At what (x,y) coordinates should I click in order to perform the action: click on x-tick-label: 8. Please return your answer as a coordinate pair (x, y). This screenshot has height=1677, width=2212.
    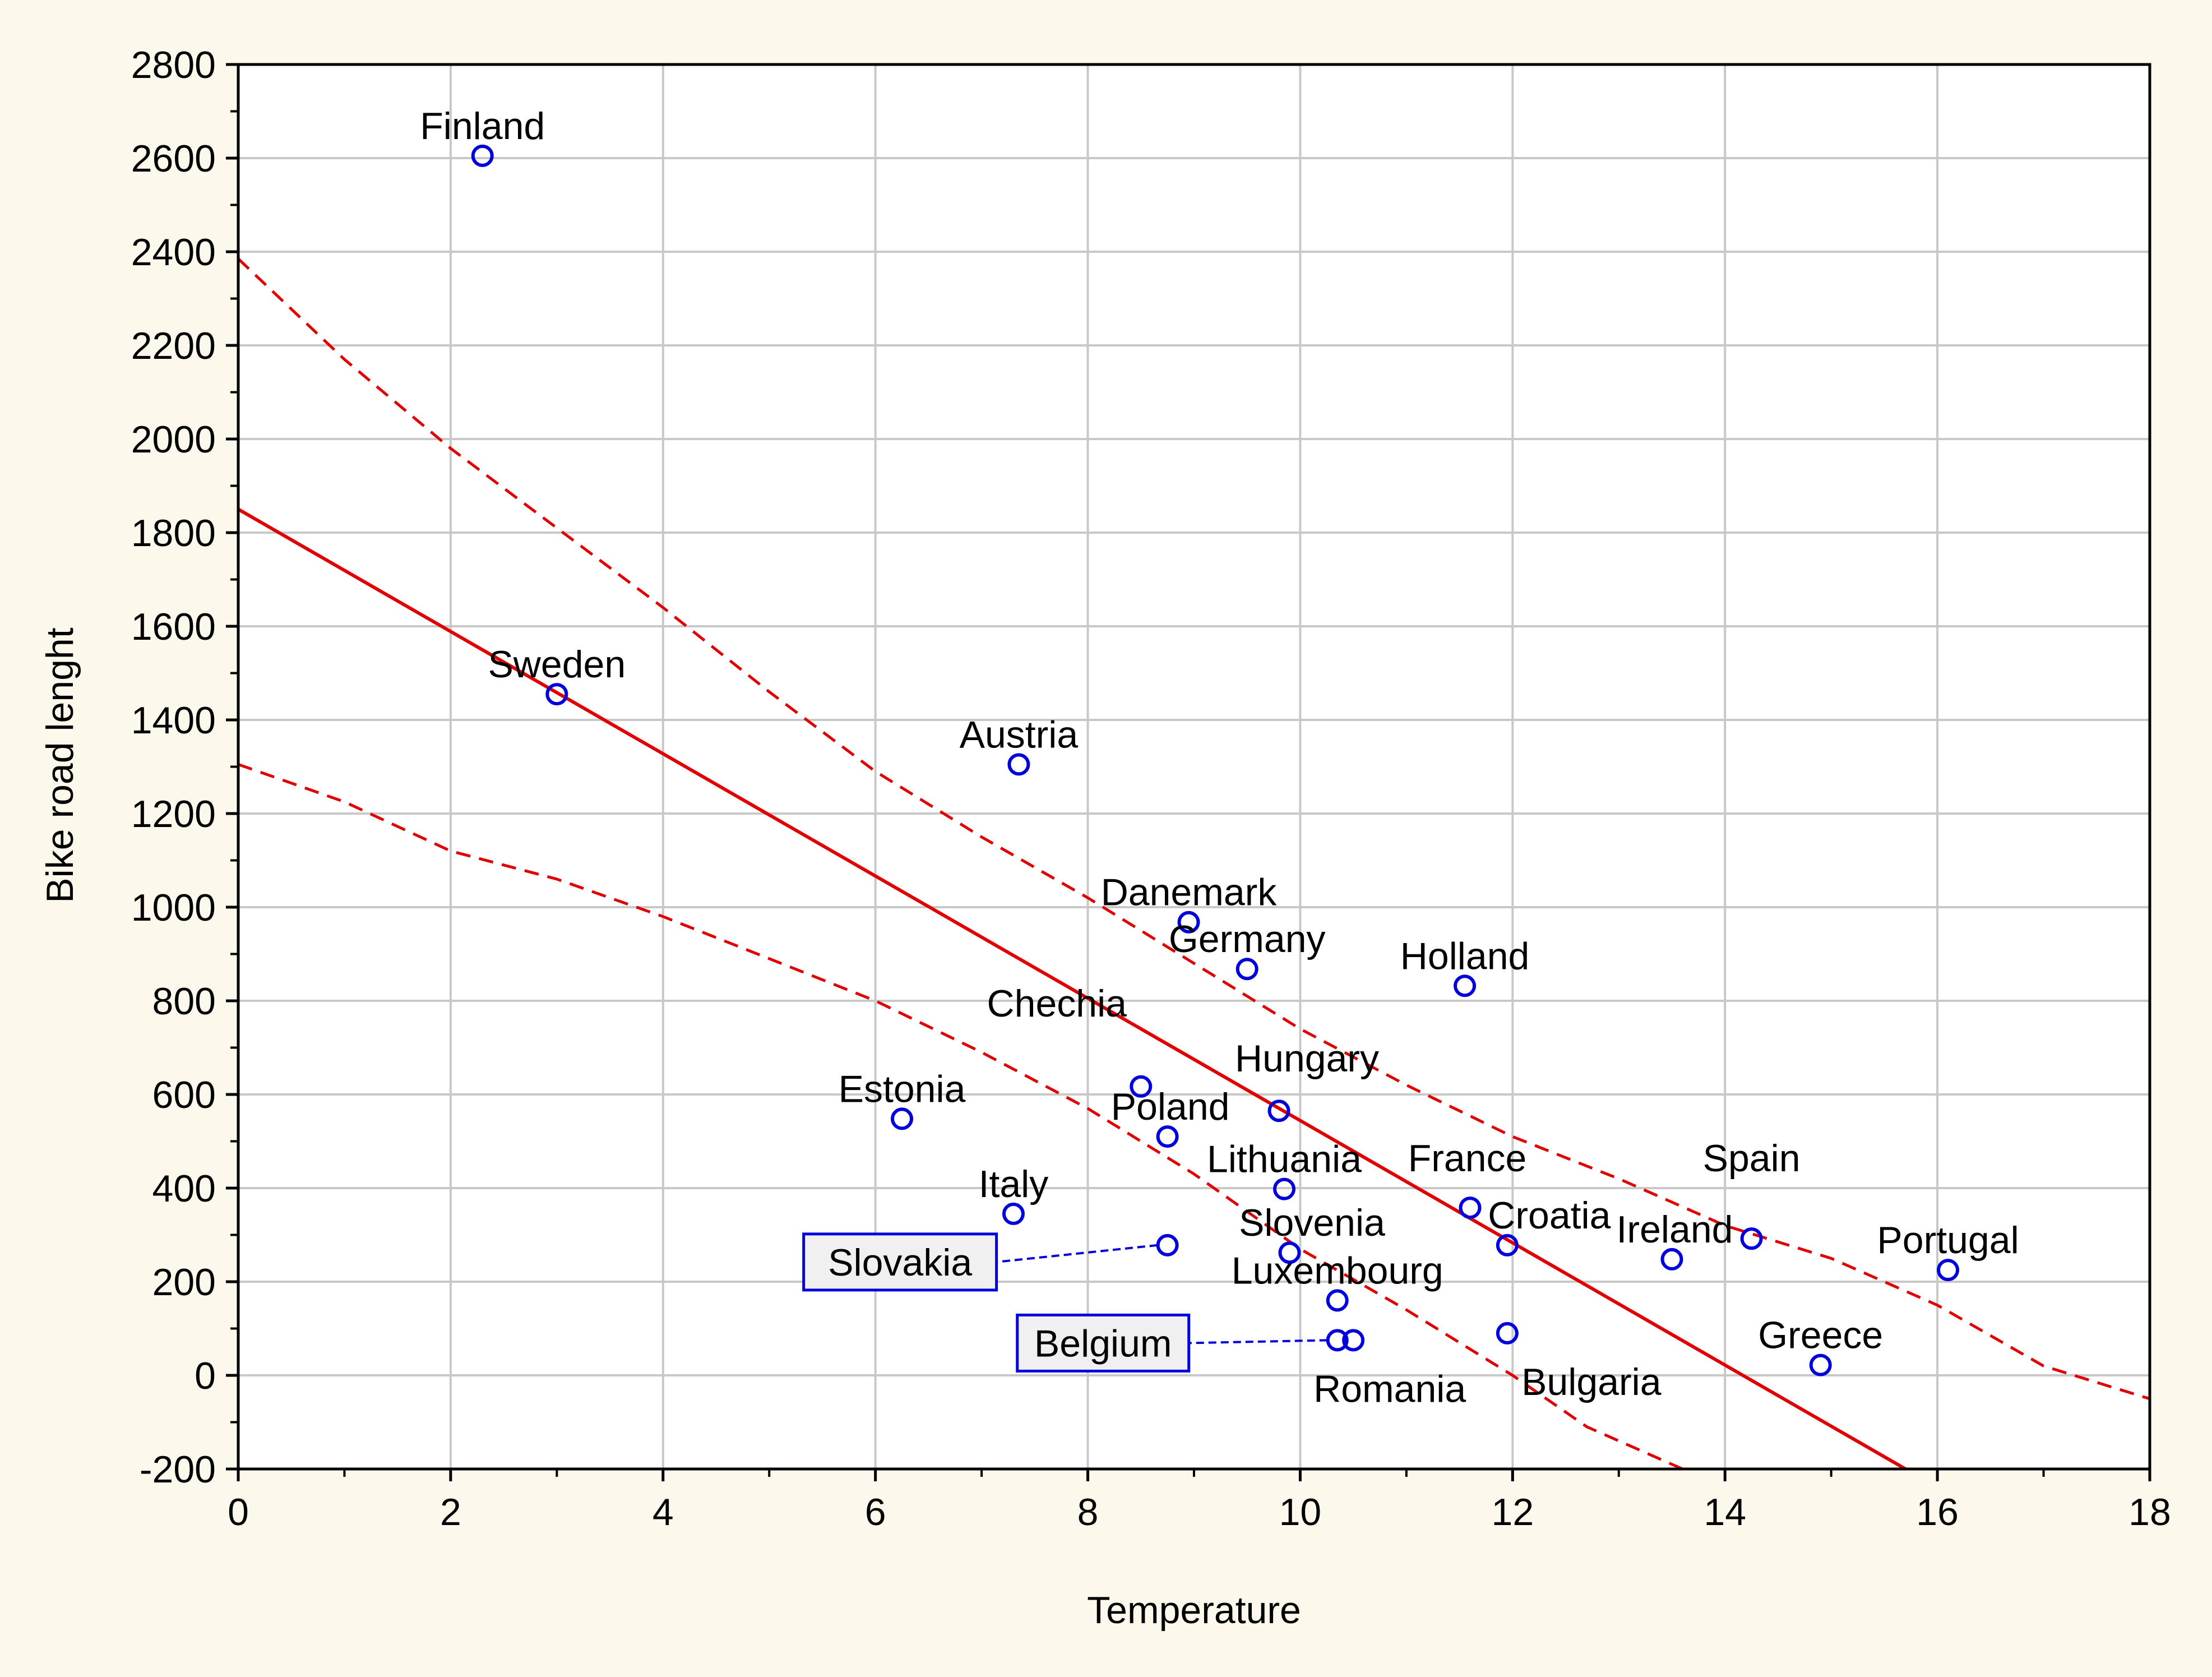
    Looking at the image, I should click on (1088, 1512).